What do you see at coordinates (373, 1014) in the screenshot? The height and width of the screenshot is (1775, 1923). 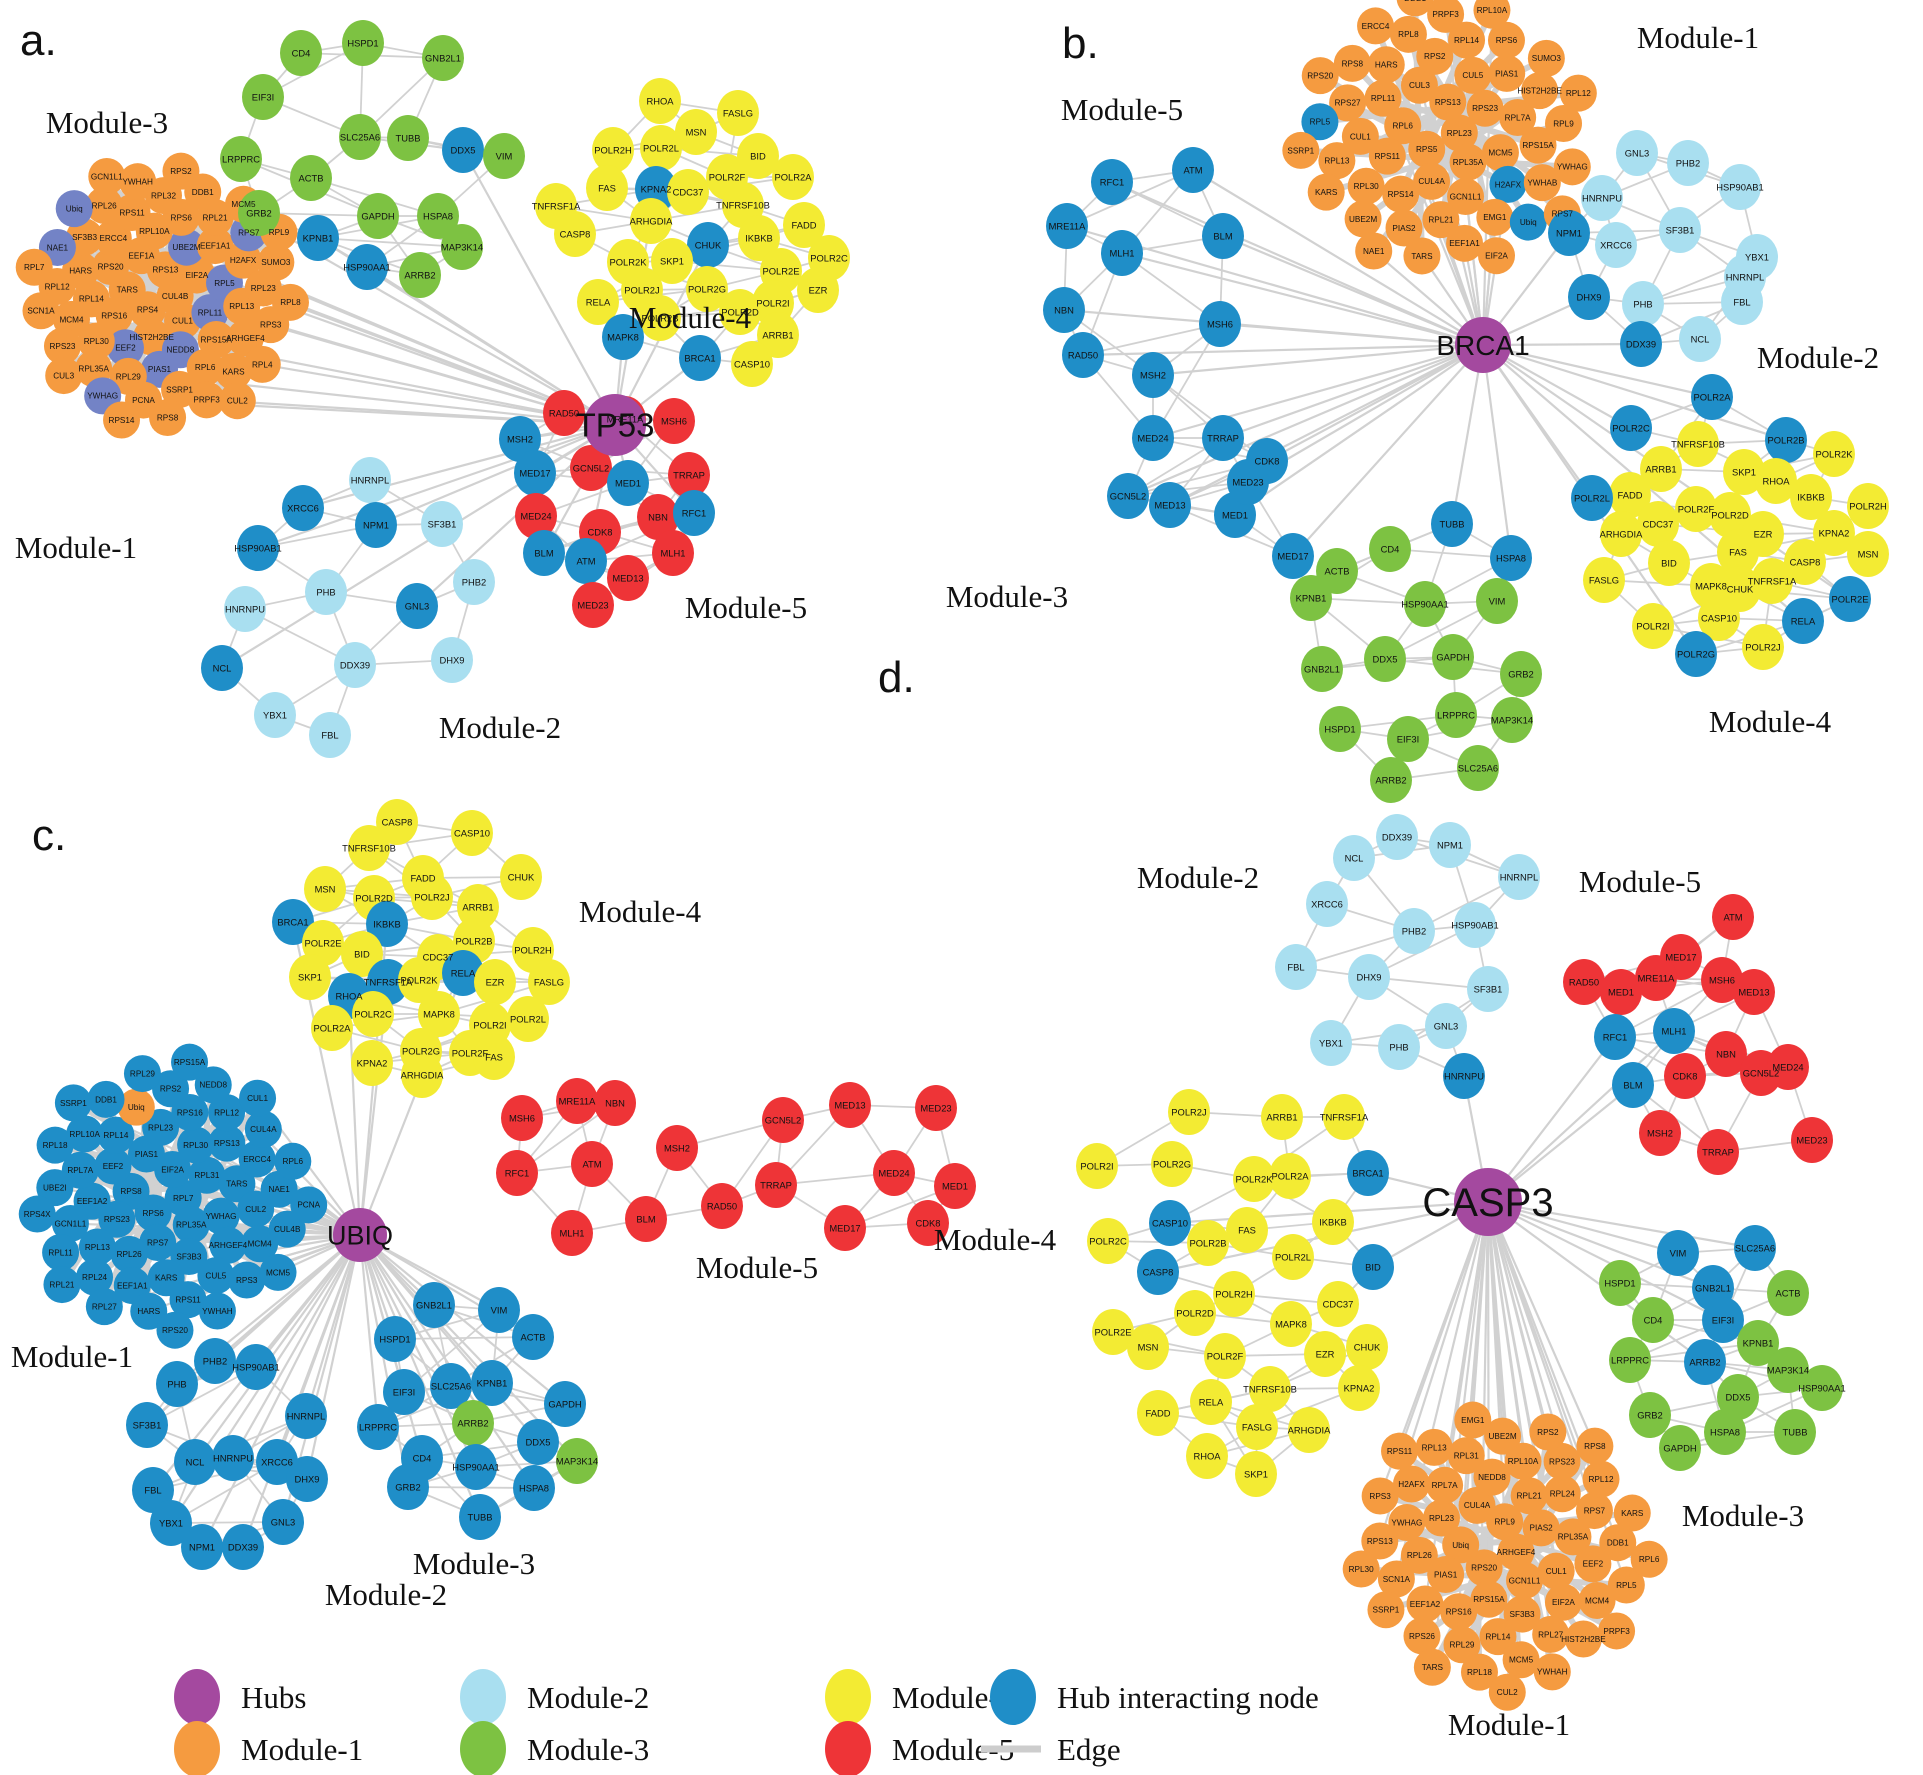 I see `node-POLR2C` at bounding box center [373, 1014].